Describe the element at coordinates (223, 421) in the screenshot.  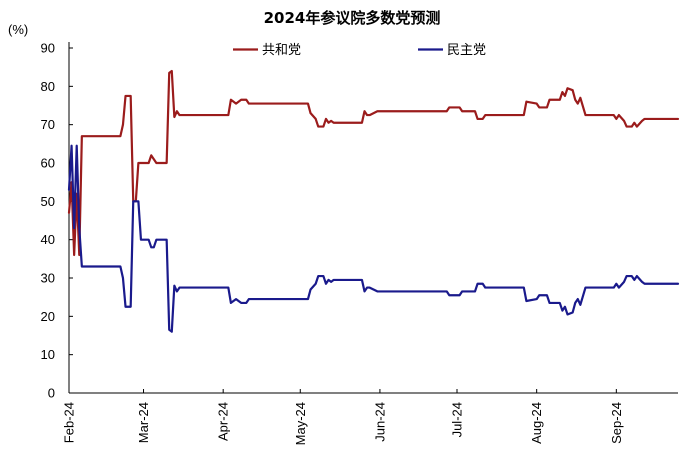
I see `x-tick-label: Apr-24` at that location.